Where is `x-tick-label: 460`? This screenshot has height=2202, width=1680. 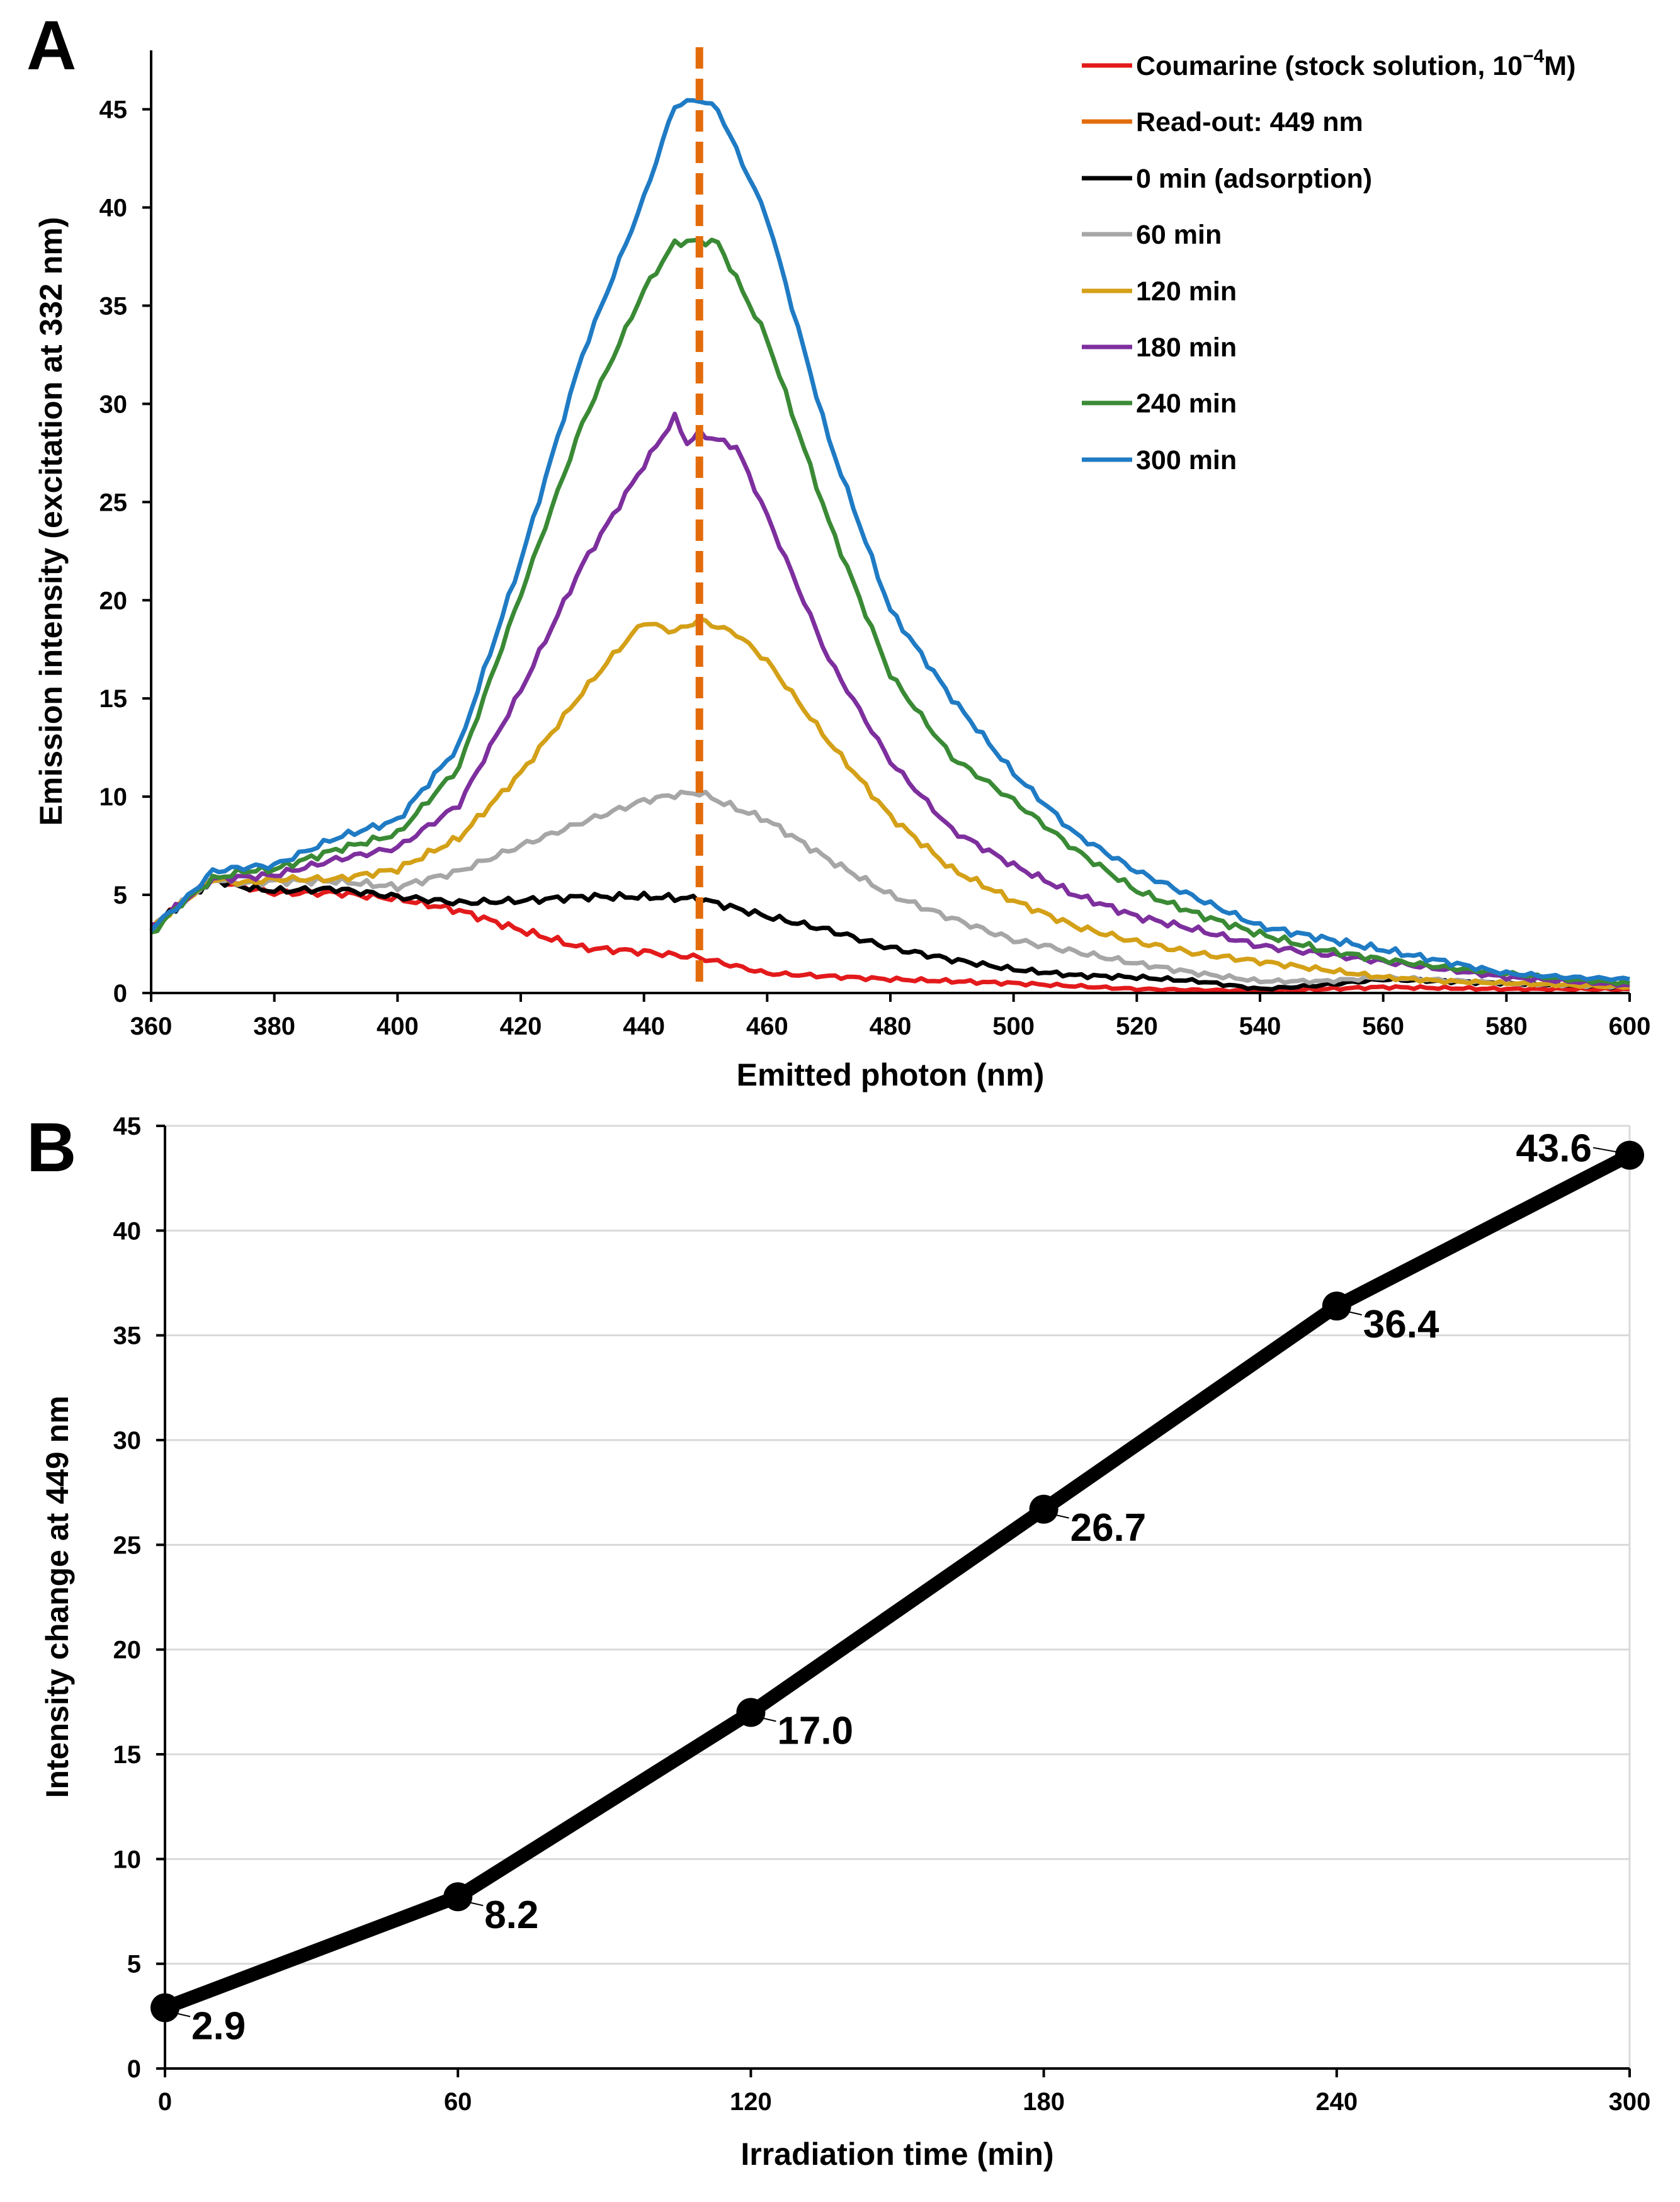 x-tick-label: 460 is located at coordinates (767, 1026).